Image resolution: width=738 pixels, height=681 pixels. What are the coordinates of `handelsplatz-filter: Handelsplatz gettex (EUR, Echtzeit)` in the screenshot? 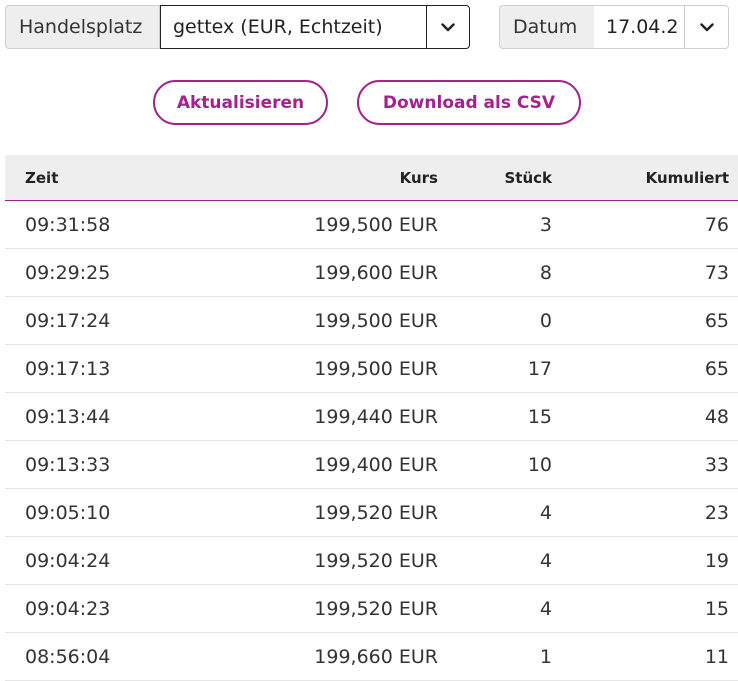 It's located at (237, 27).